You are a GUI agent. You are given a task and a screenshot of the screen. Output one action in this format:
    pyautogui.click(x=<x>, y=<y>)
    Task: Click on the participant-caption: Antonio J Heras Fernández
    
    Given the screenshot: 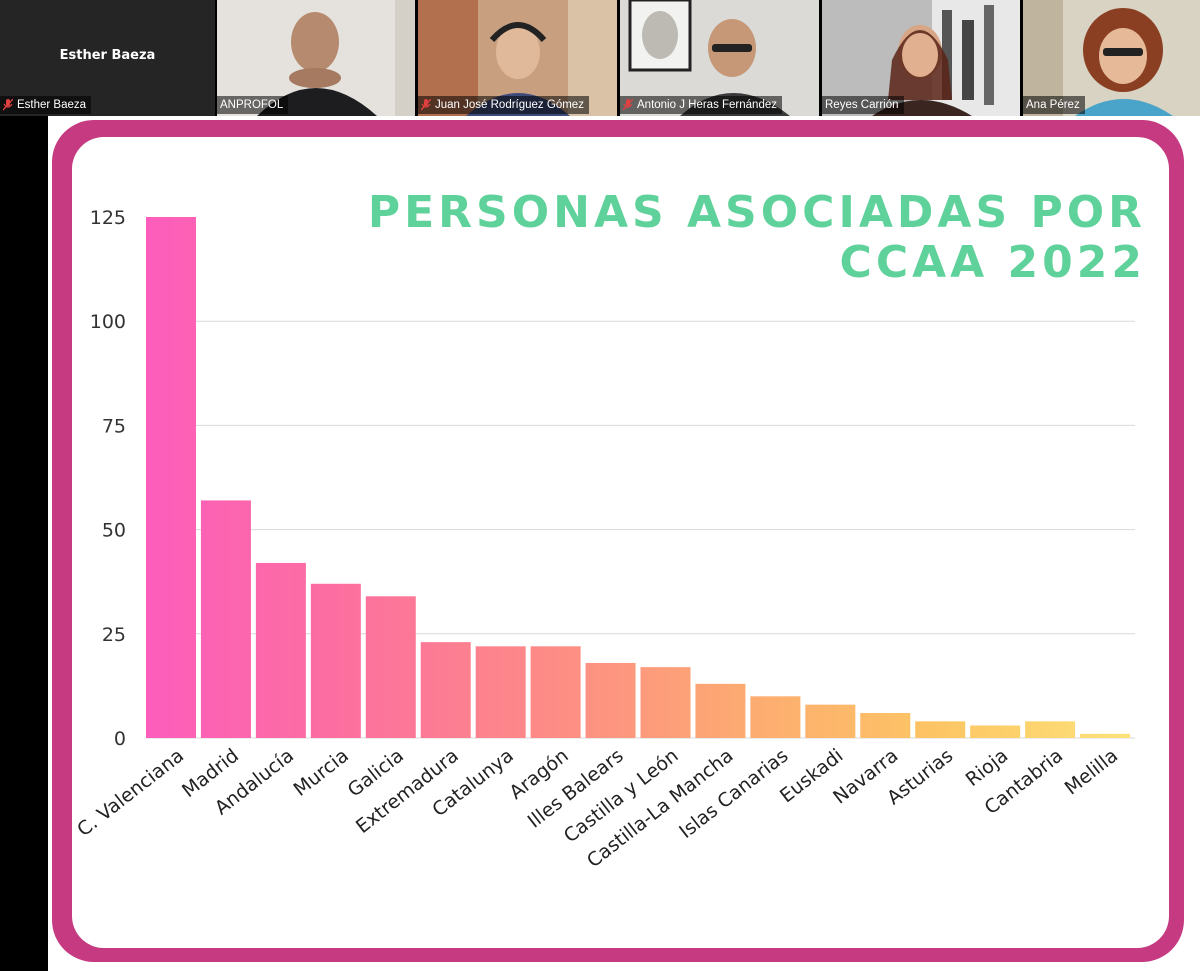 What is the action you would take?
    pyautogui.click(x=701, y=105)
    